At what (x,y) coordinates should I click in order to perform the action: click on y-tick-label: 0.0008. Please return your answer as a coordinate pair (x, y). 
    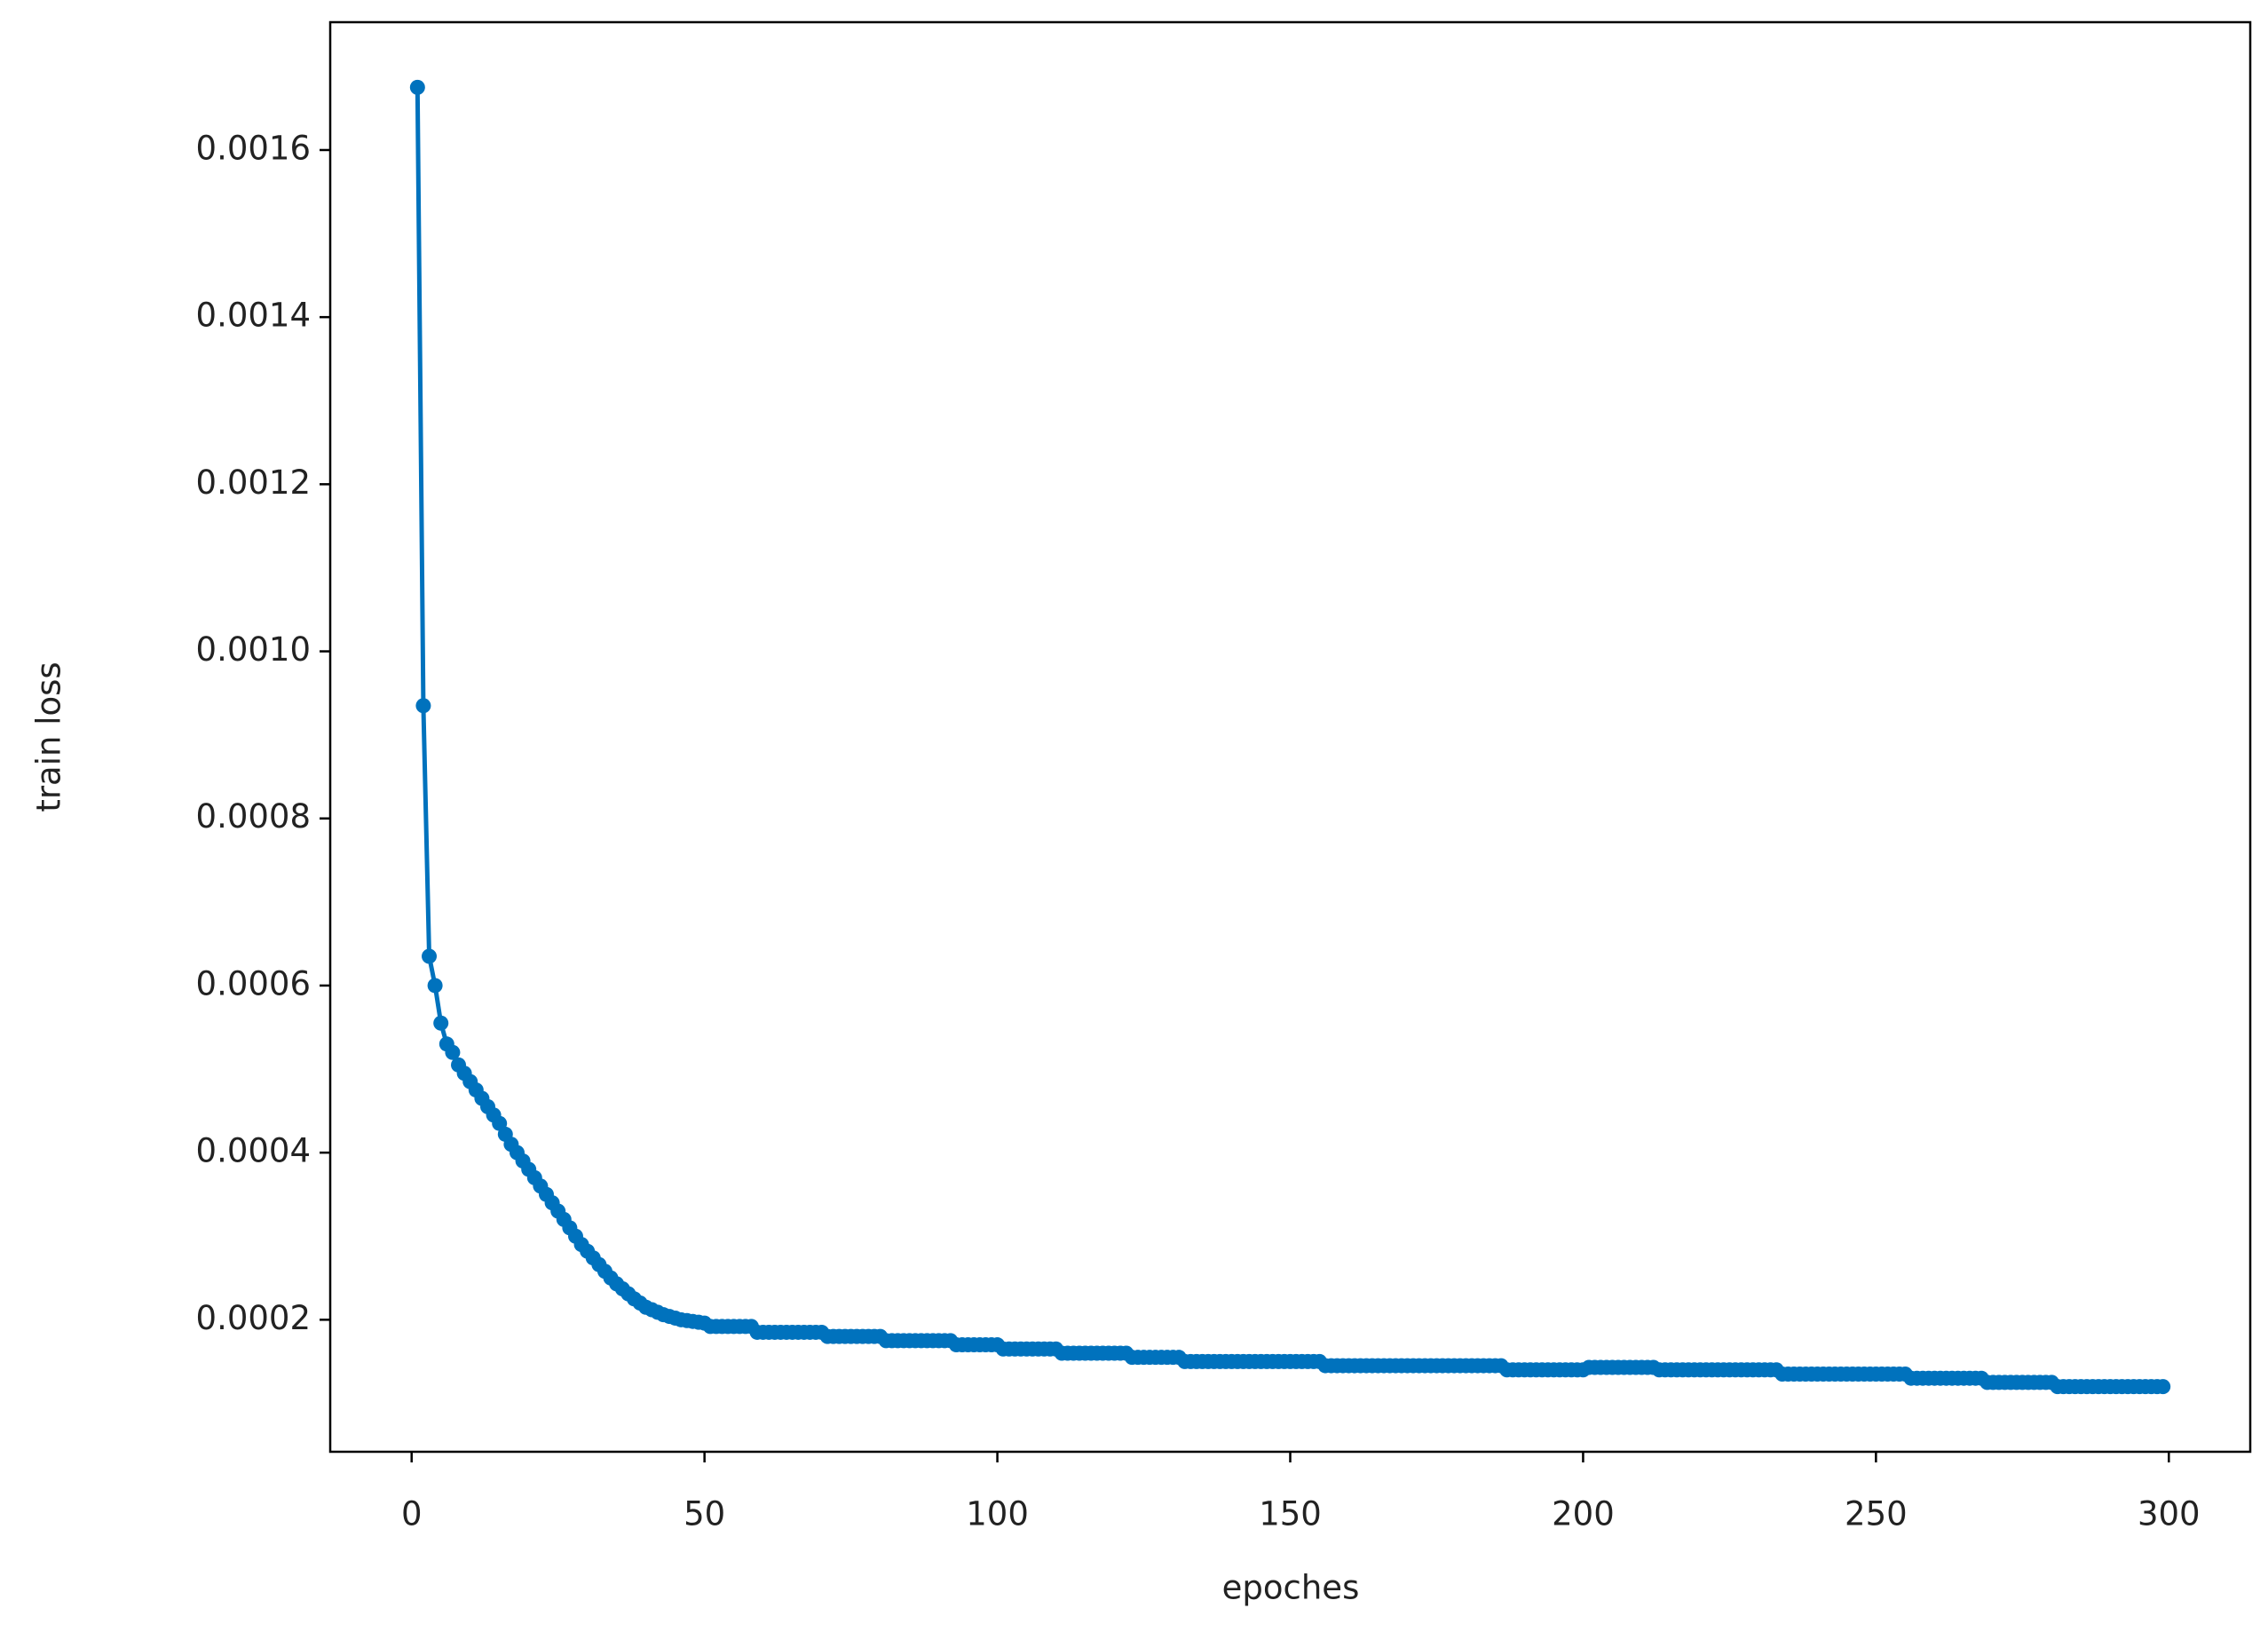
    Looking at the image, I should click on (253, 816).